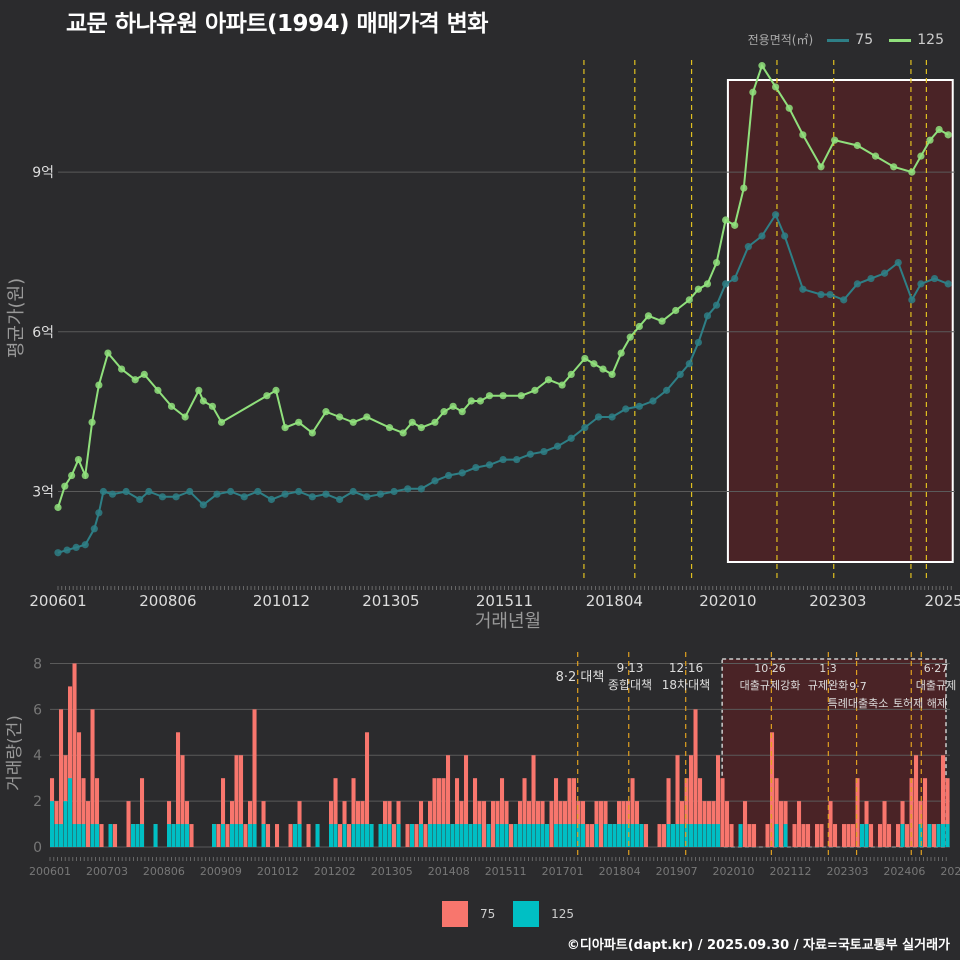  I want to click on x-tick-label-bottom: 201202, so click(335, 871).